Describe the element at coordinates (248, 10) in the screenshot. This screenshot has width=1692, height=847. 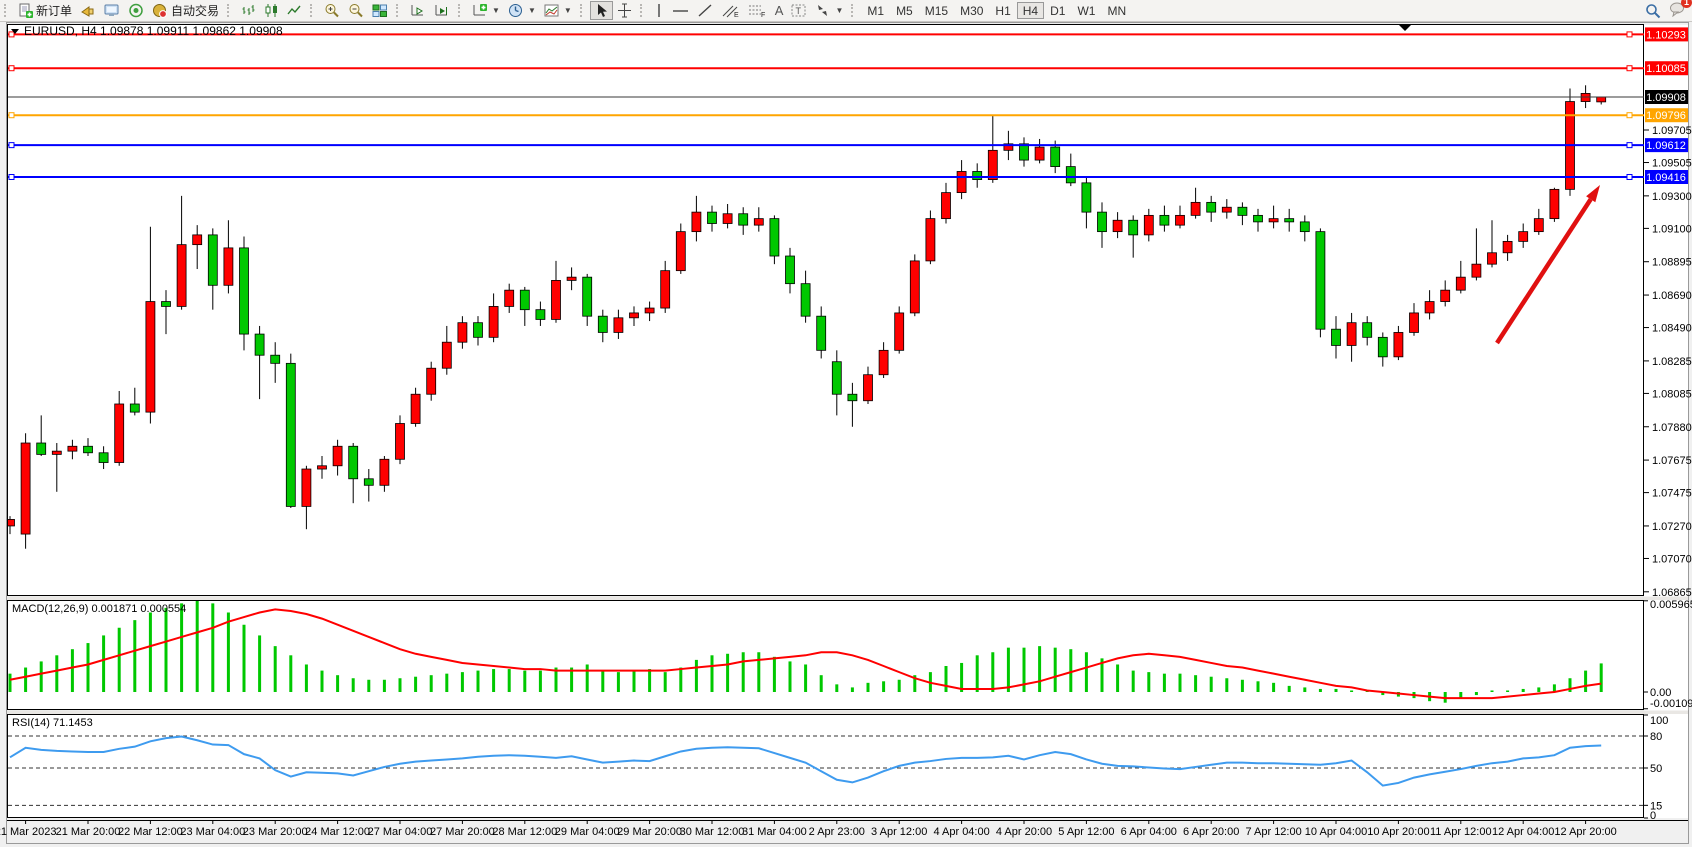
I see `bar-chart-button` at that location.